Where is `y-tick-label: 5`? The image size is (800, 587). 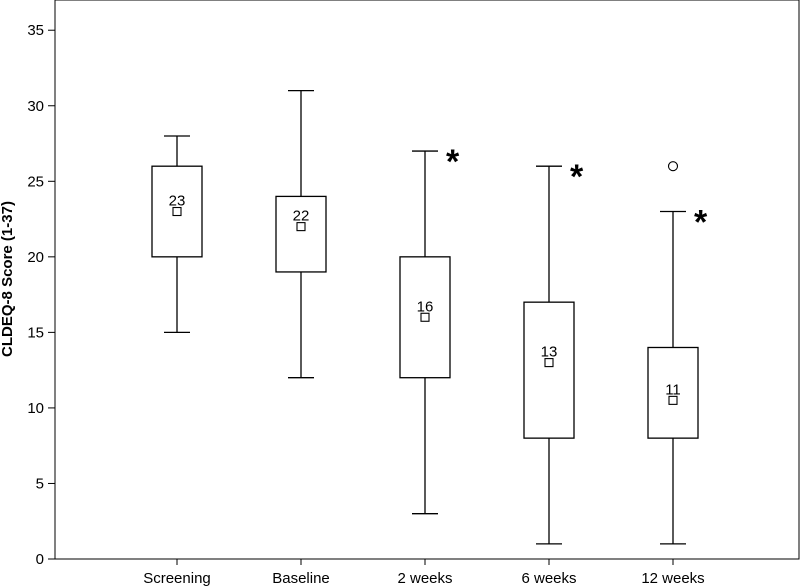 y-tick-label: 5 is located at coordinates (40, 483).